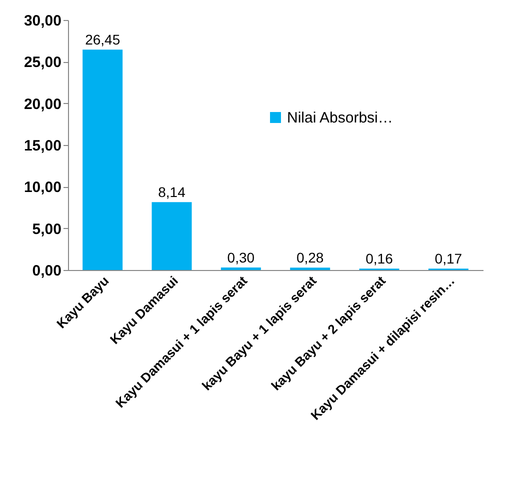  Describe the element at coordinates (43, 63) in the screenshot. I see `y-tick-label: 25,00` at that location.